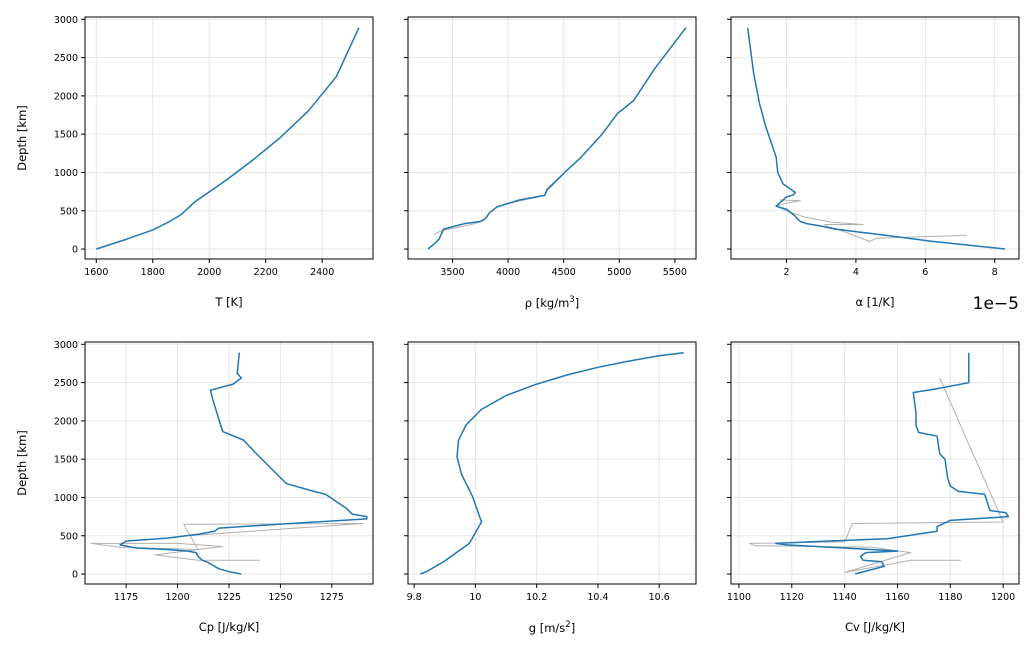  I want to click on x-tick-label: 9.8, so click(414, 597).